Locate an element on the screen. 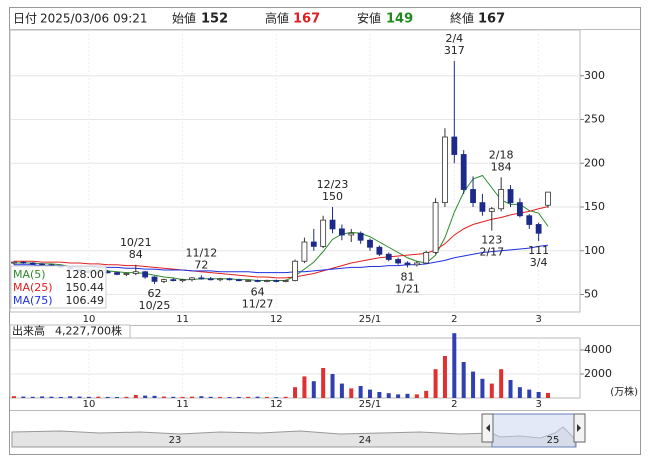  legend-value: 106.49 is located at coordinates (85, 300).